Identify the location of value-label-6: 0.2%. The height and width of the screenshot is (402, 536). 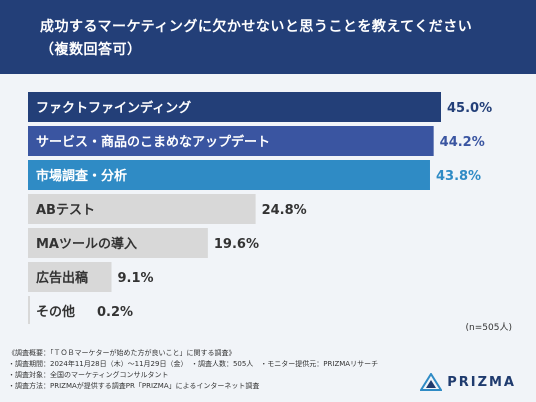
(115, 312).